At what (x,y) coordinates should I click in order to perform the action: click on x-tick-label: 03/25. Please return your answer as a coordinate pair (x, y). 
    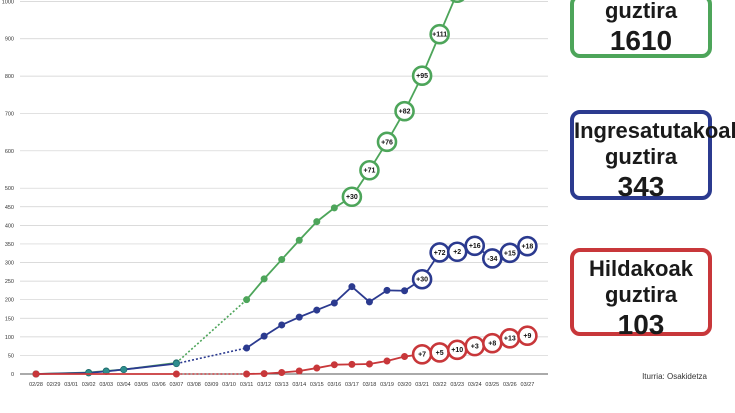
    Looking at the image, I should click on (492, 385).